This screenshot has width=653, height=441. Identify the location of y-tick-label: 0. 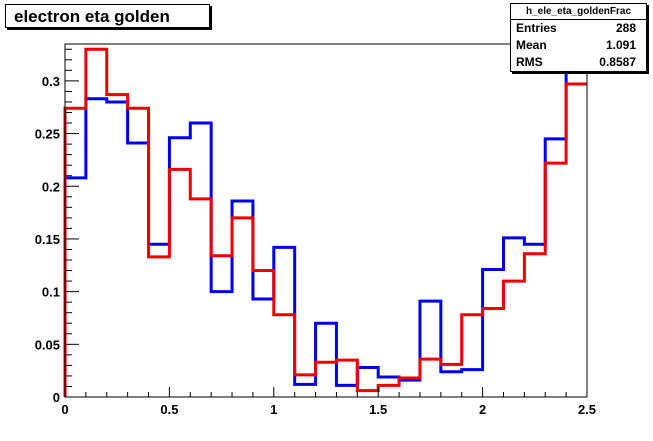
(56, 397).